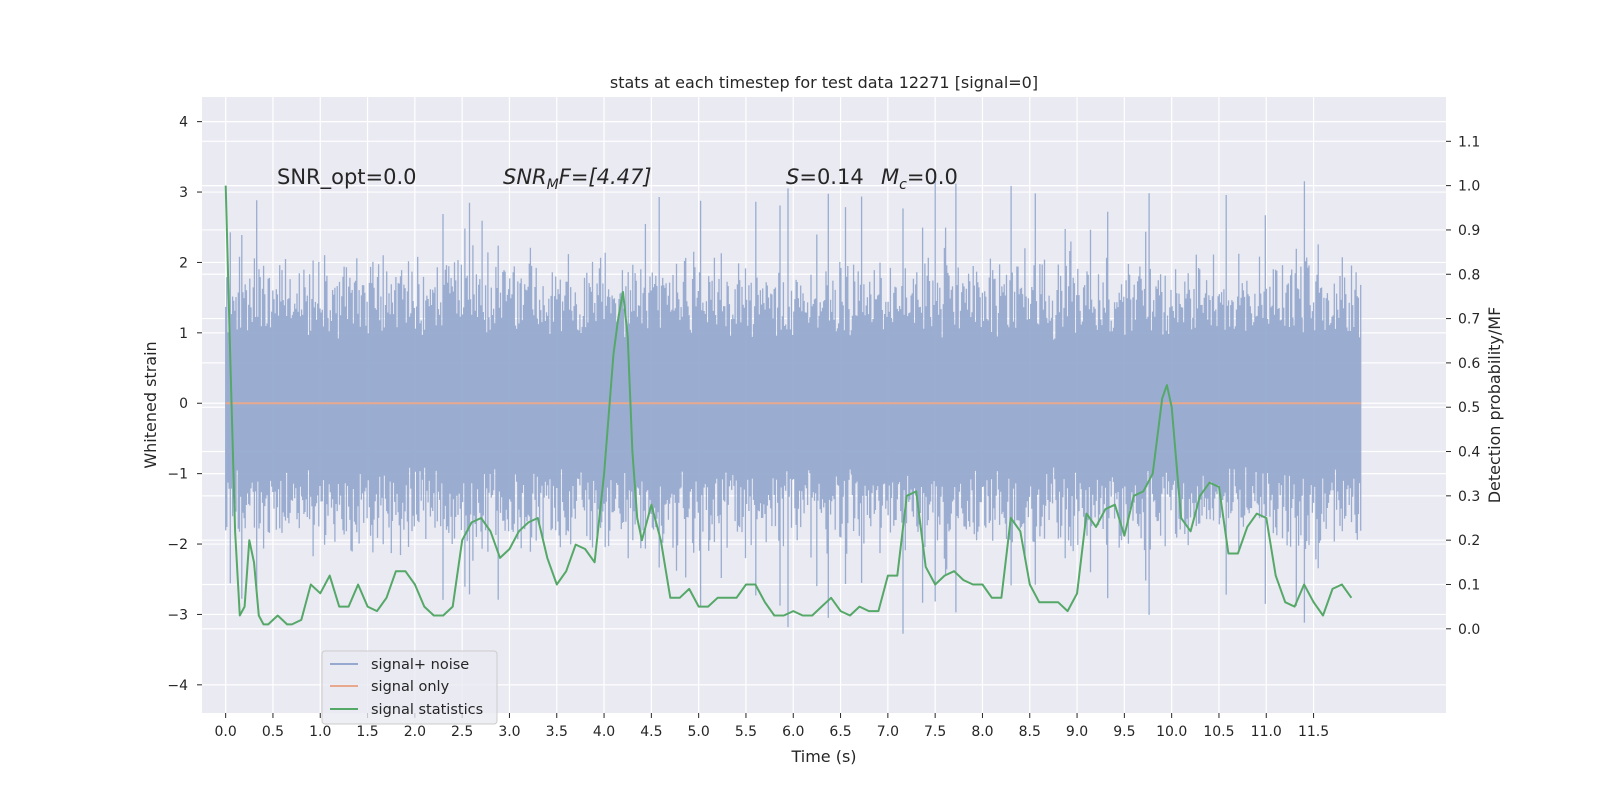  Describe the element at coordinates (982, 732) in the screenshot. I see `x-tick-label: 8.0` at that location.